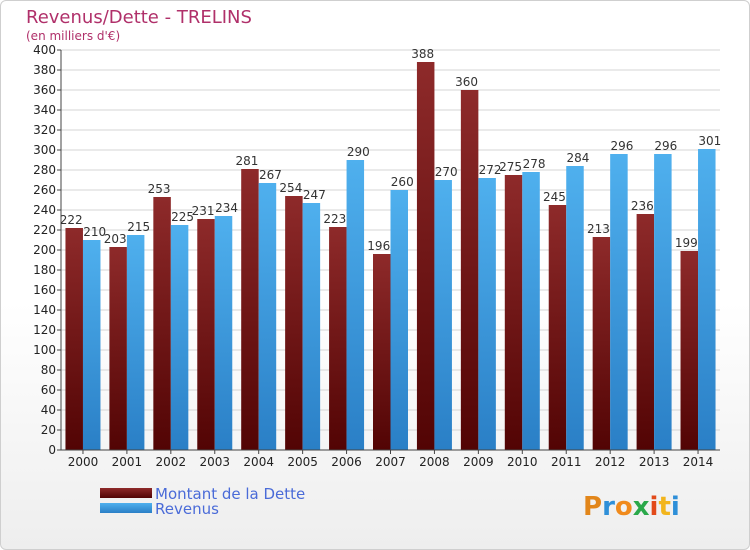 This screenshot has width=750, height=550. What do you see at coordinates (44, 250) in the screenshot?
I see `y-tick-label: 200` at bounding box center [44, 250].